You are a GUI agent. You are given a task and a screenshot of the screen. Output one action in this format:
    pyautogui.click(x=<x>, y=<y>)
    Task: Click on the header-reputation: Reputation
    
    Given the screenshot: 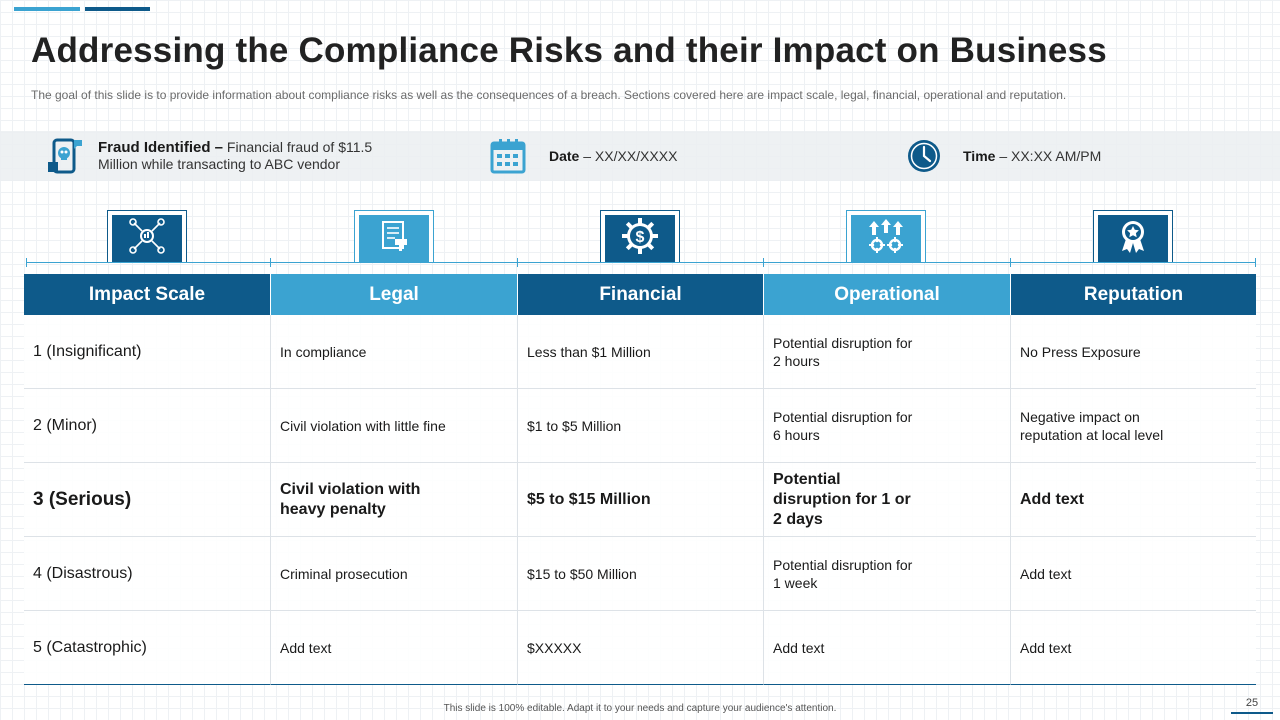 What is the action you would take?
    pyautogui.click(x=1133, y=294)
    